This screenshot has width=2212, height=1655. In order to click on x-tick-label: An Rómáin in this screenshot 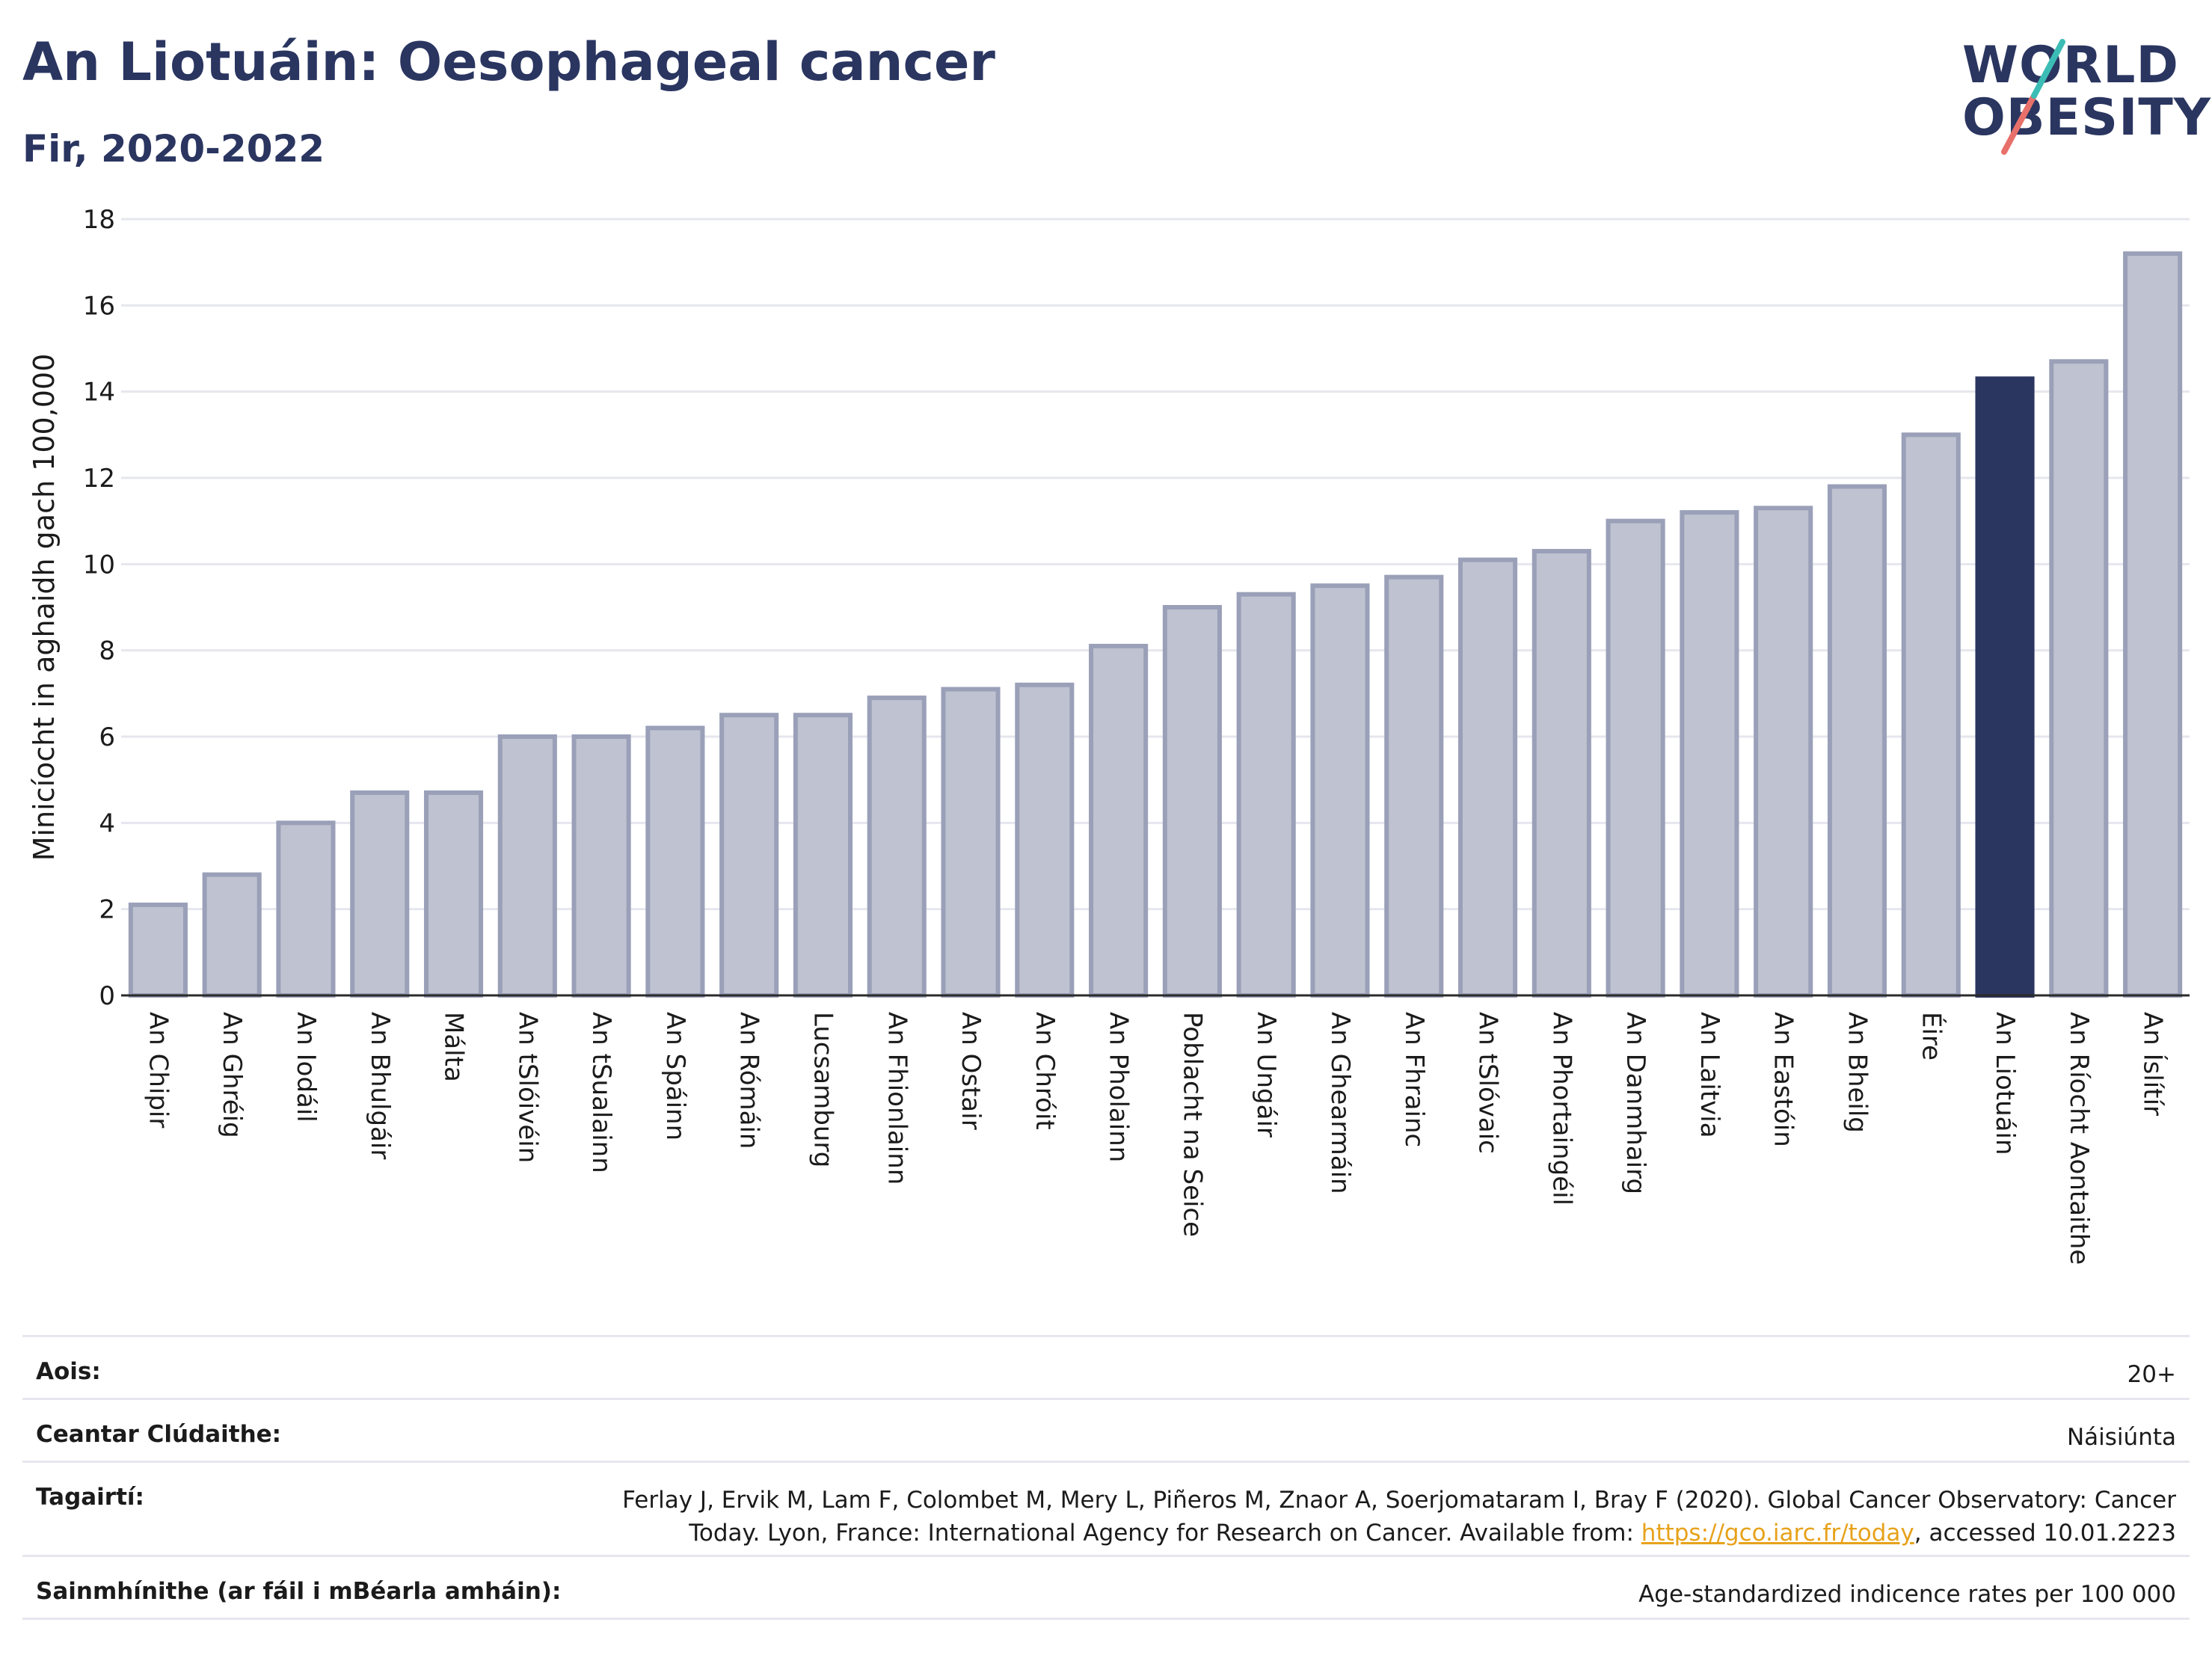, I will do `click(749, 1080)`.